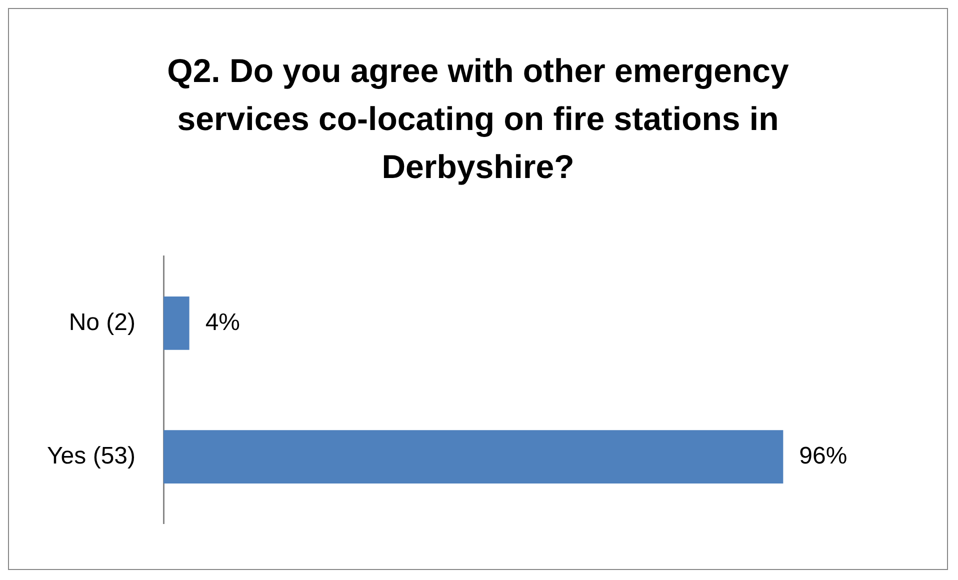  Describe the element at coordinates (222, 322) in the screenshot. I see `data-label: 4%` at that location.